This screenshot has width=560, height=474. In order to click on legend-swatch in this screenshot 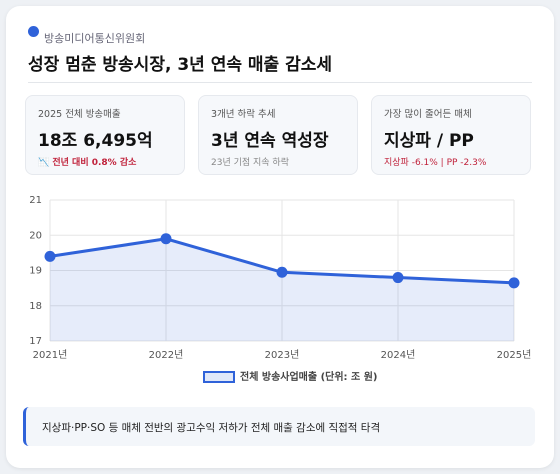, I will do `click(219, 377)`.